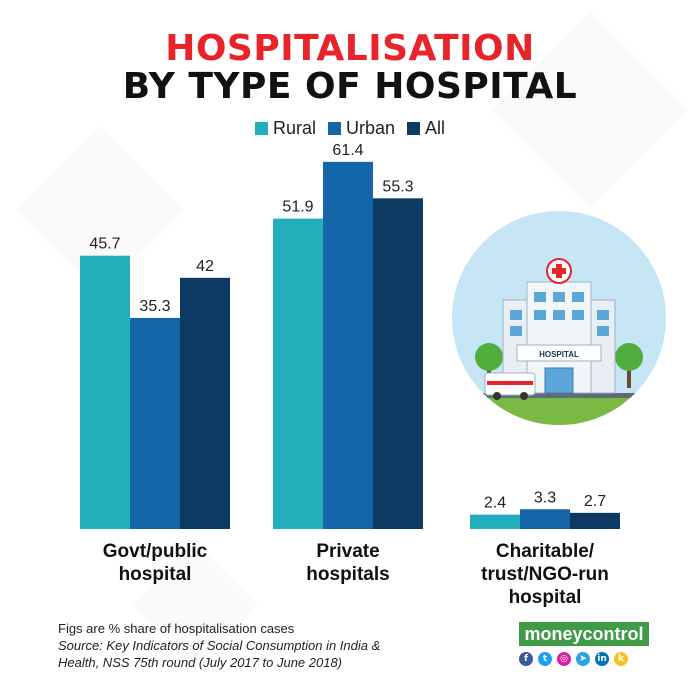 The image size is (700, 700). Describe the element at coordinates (545, 597) in the screenshot. I see `category-label-2-line-2: hospital` at that location.